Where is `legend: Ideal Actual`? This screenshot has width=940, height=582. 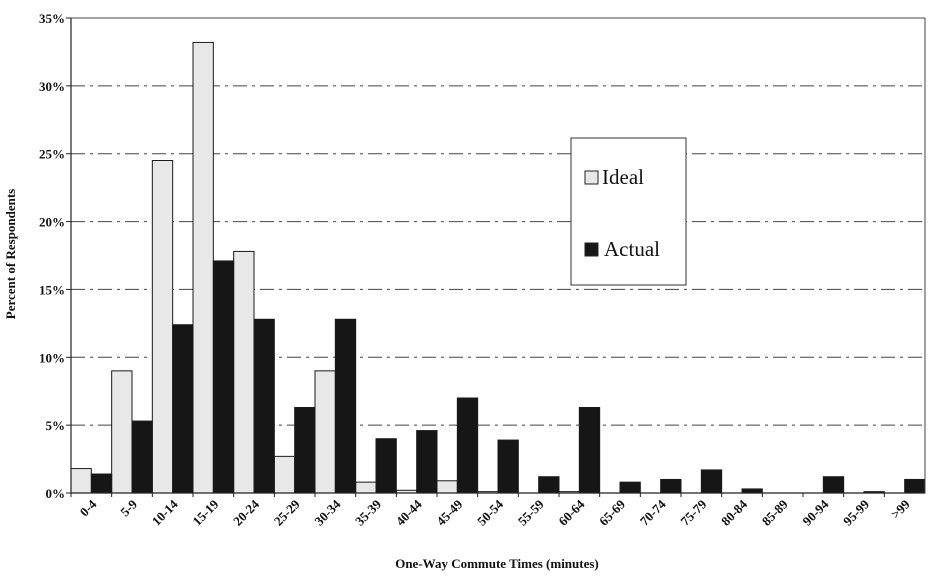
legend: Ideal Actual is located at coordinates (628, 211).